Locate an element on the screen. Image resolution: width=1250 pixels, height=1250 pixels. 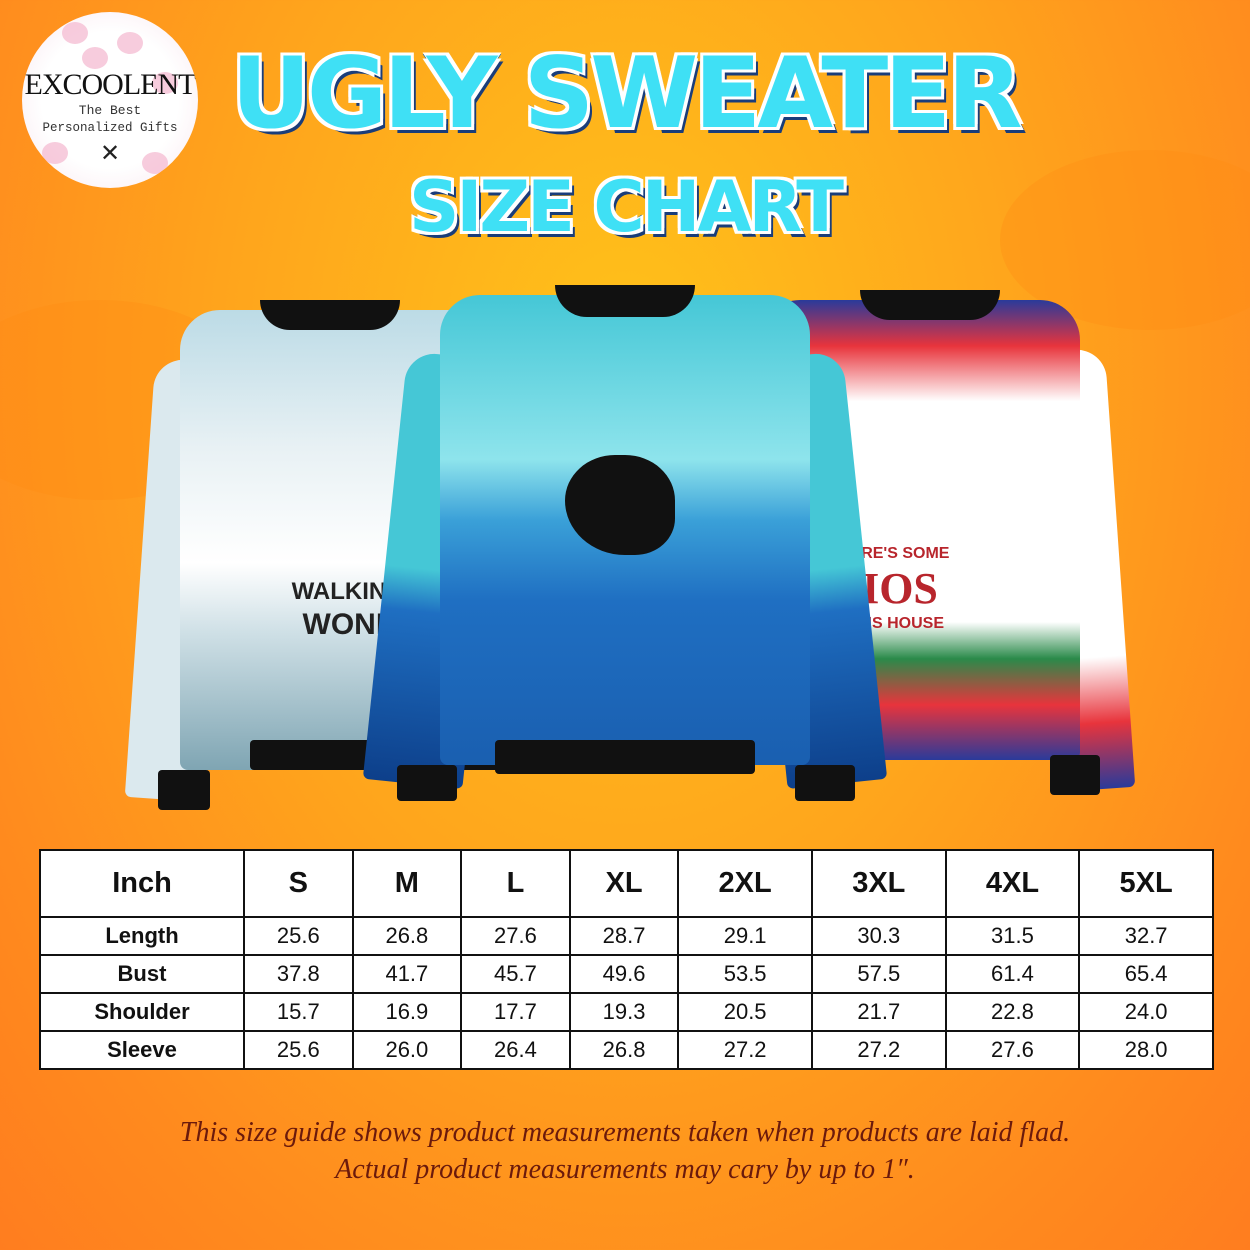
measurement-cell: 29.1 is located at coordinates (745, 936).